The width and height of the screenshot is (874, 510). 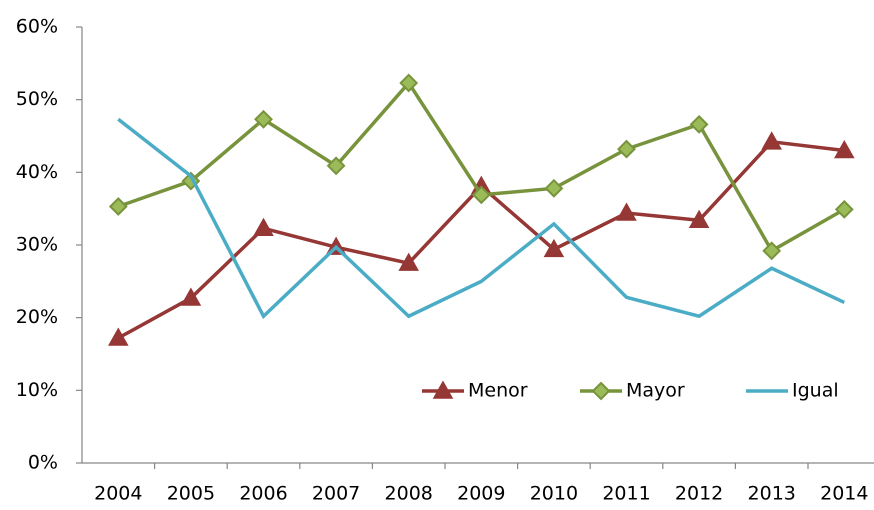 I want to click on x-tick-label: 2009, so click(x=481, y=494).